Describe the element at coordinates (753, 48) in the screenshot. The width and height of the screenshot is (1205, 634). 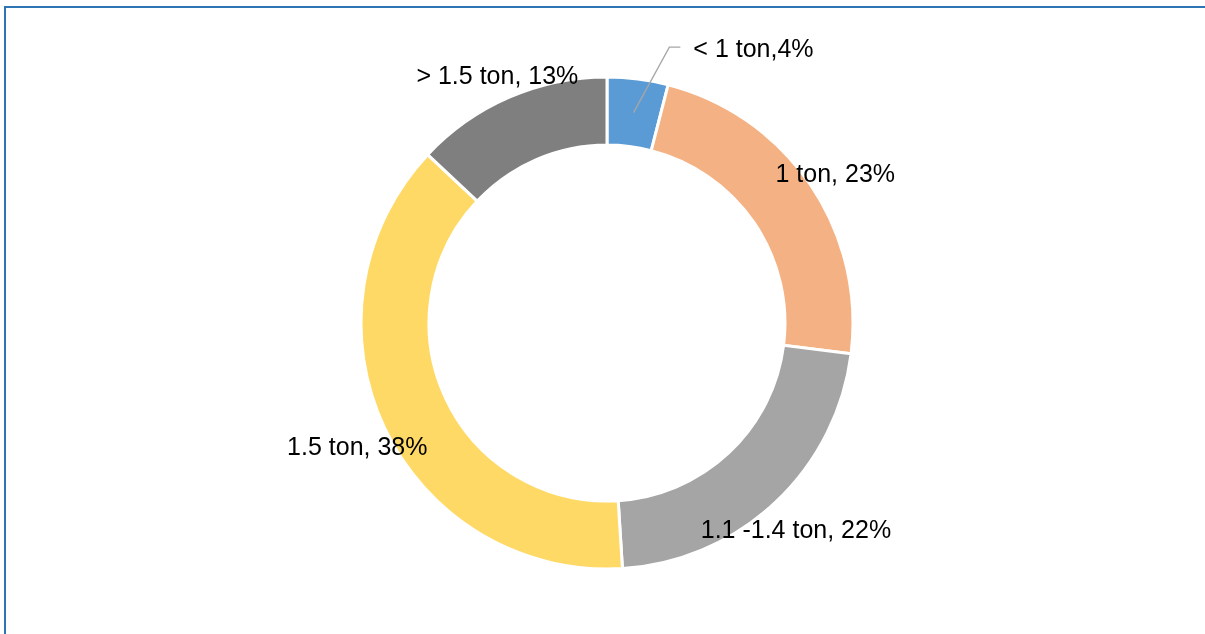
I see `slice-label: < 1 ton,4%` at that location.